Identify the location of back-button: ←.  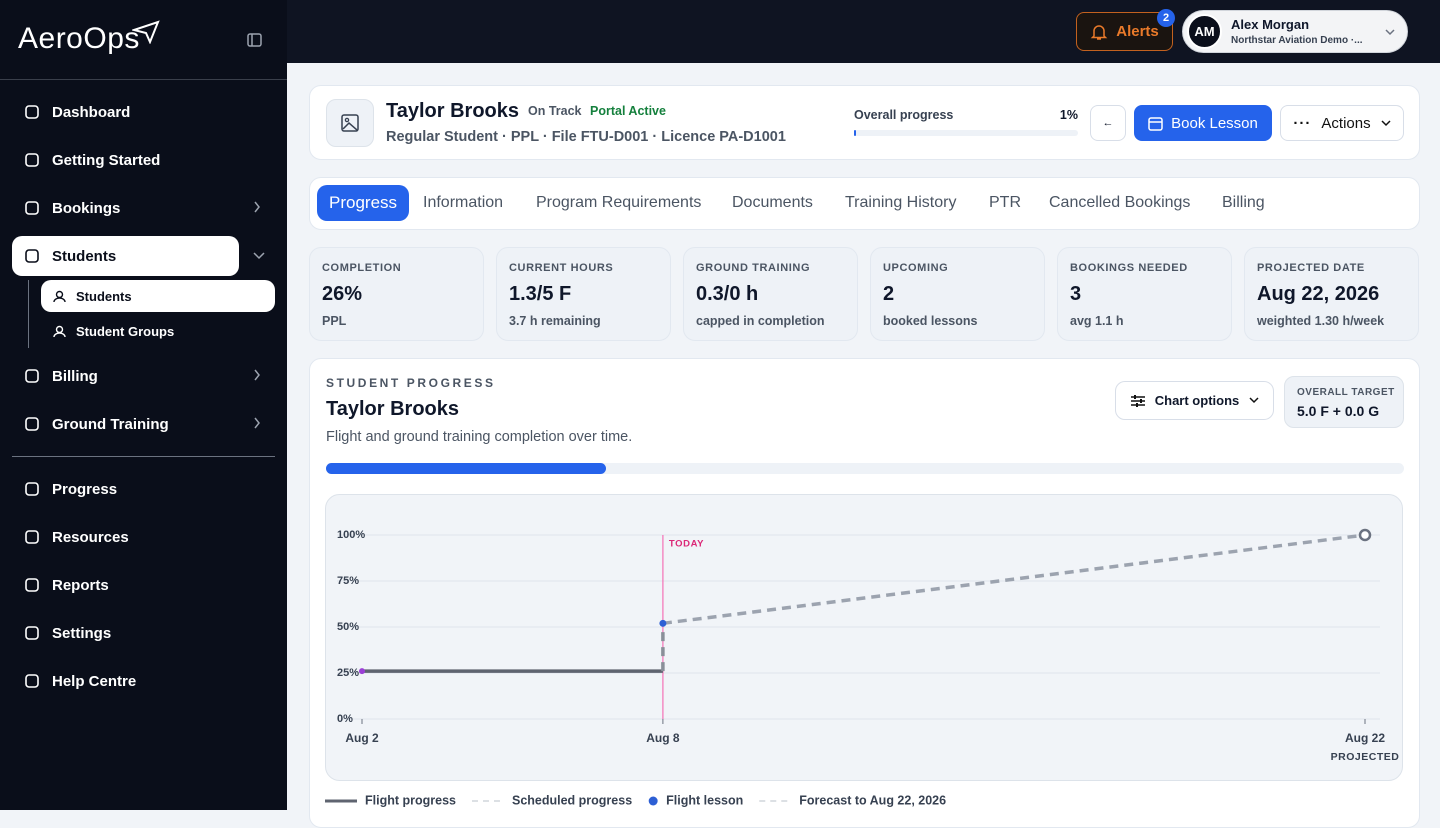
(1108, 123).